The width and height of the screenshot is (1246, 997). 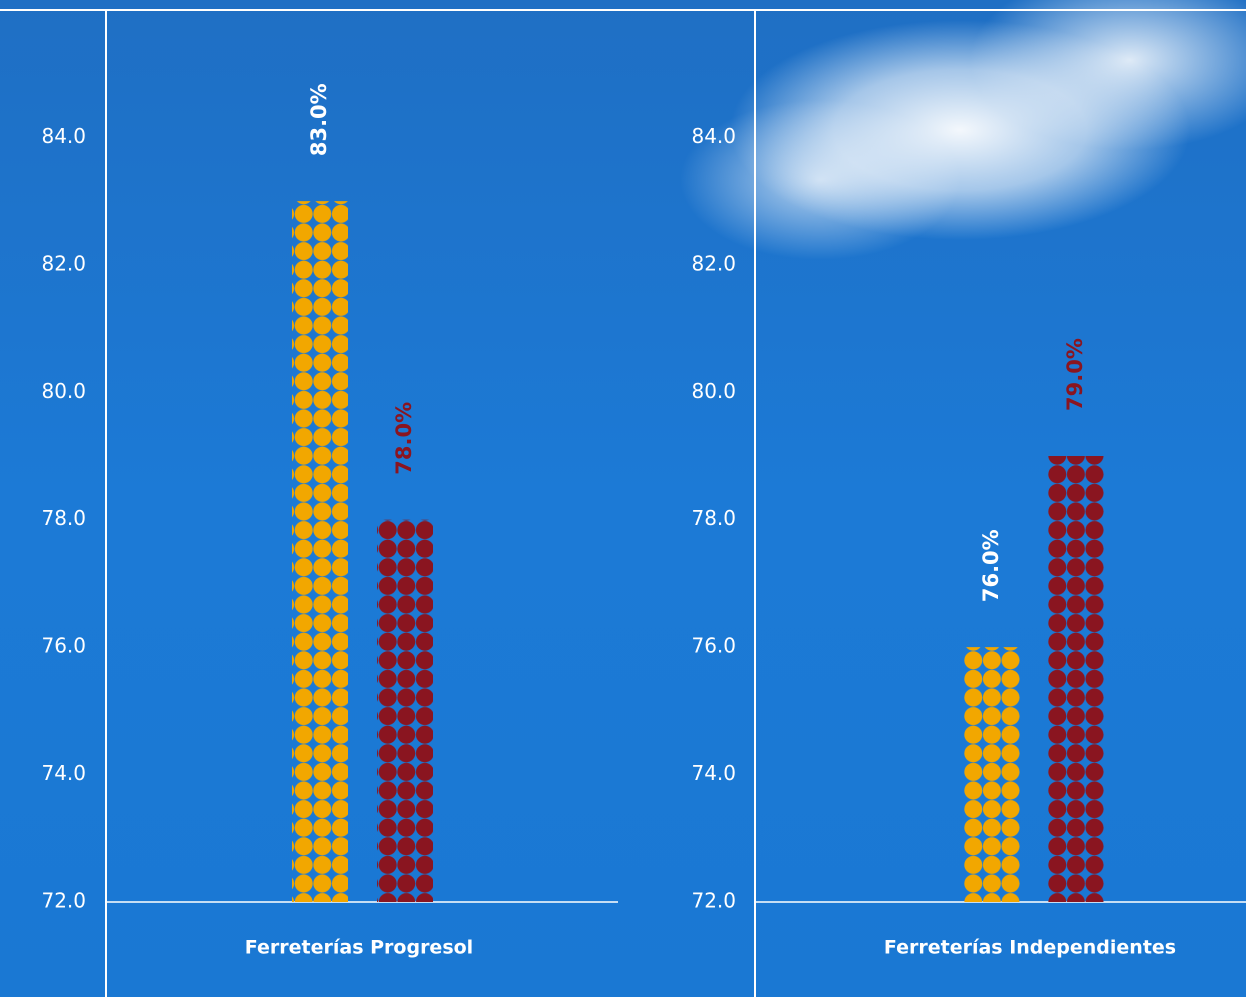 I want to click on x-axis-label: Ferreterías Independientes, so click(x=1030, y=948).